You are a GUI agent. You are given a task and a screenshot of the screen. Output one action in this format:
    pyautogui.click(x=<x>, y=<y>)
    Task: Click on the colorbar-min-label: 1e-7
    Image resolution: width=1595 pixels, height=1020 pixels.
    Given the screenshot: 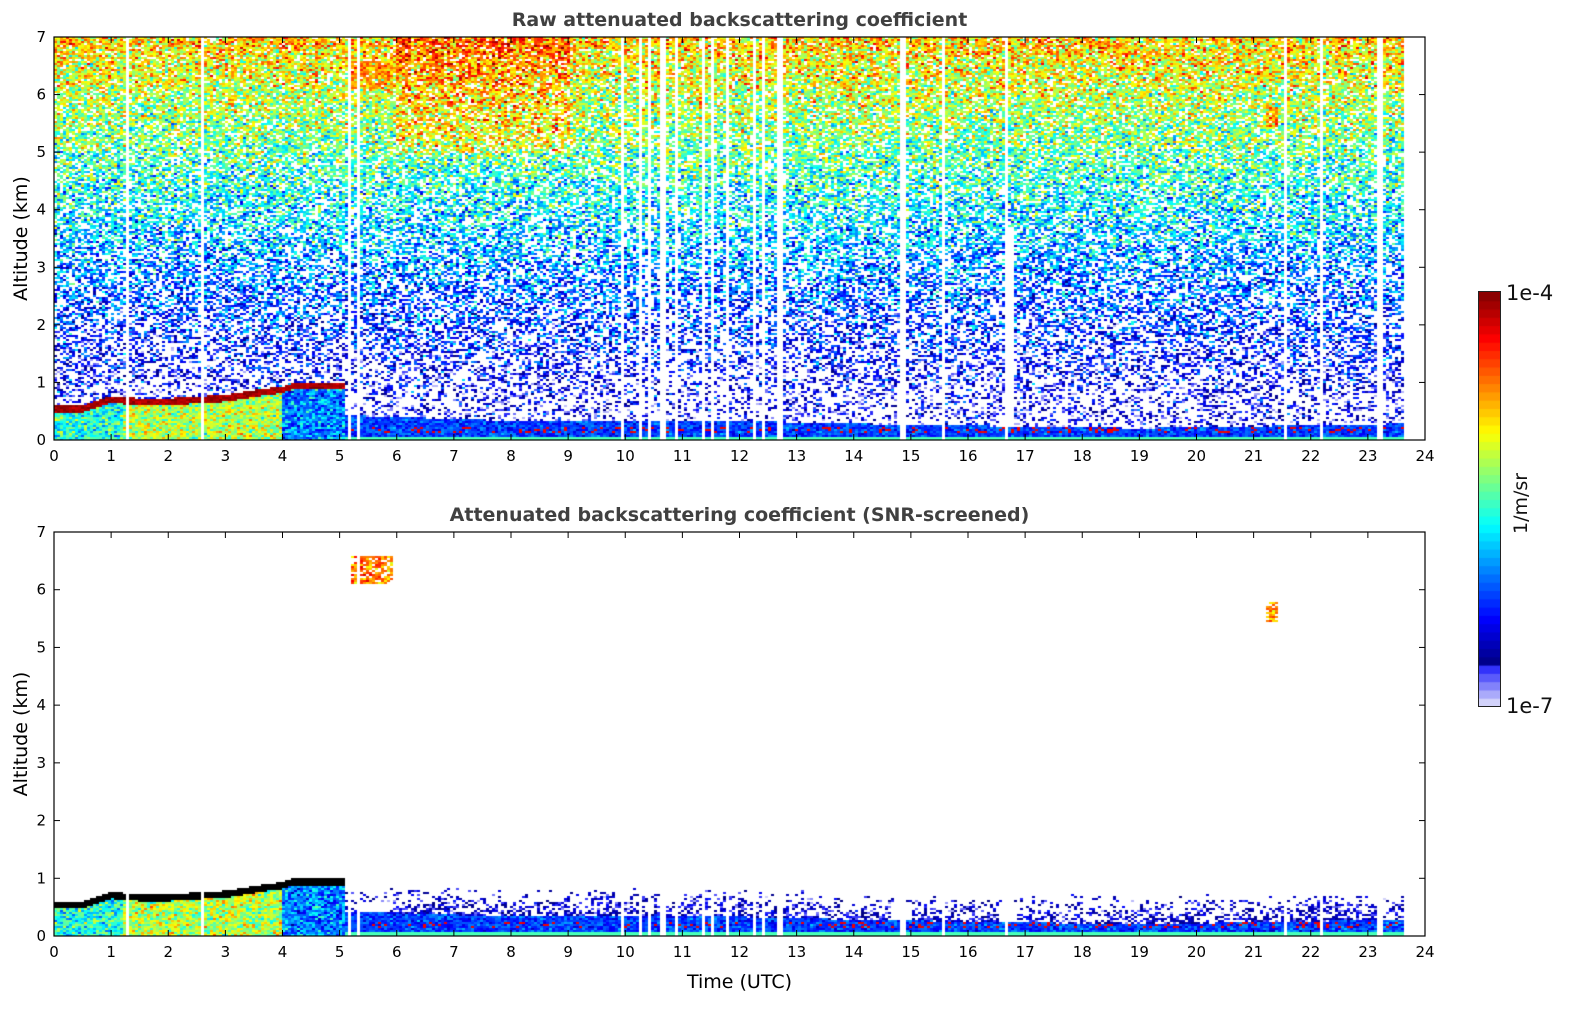 What is the action you would take?
    pyautogui.click(x=1530, y=706)
    